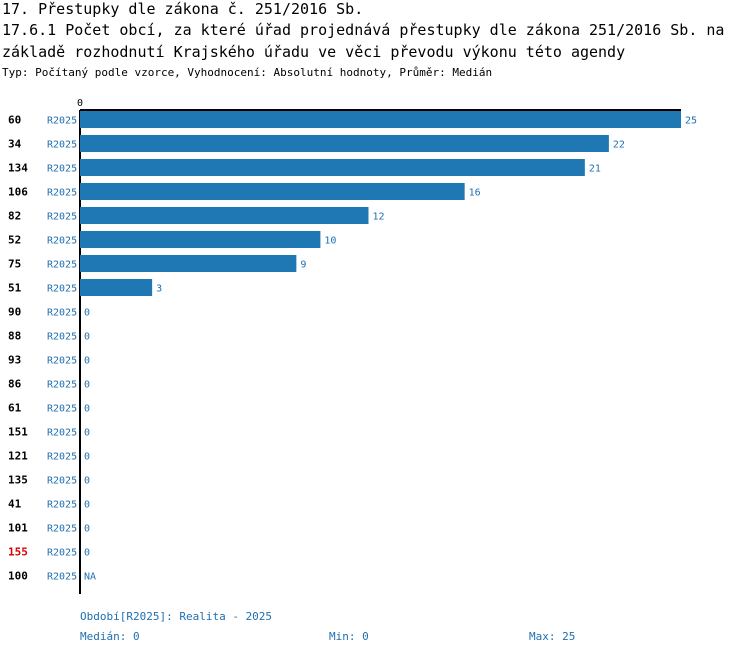  I want to click on axis-zero-tick-label: 0, so click(80, 103).